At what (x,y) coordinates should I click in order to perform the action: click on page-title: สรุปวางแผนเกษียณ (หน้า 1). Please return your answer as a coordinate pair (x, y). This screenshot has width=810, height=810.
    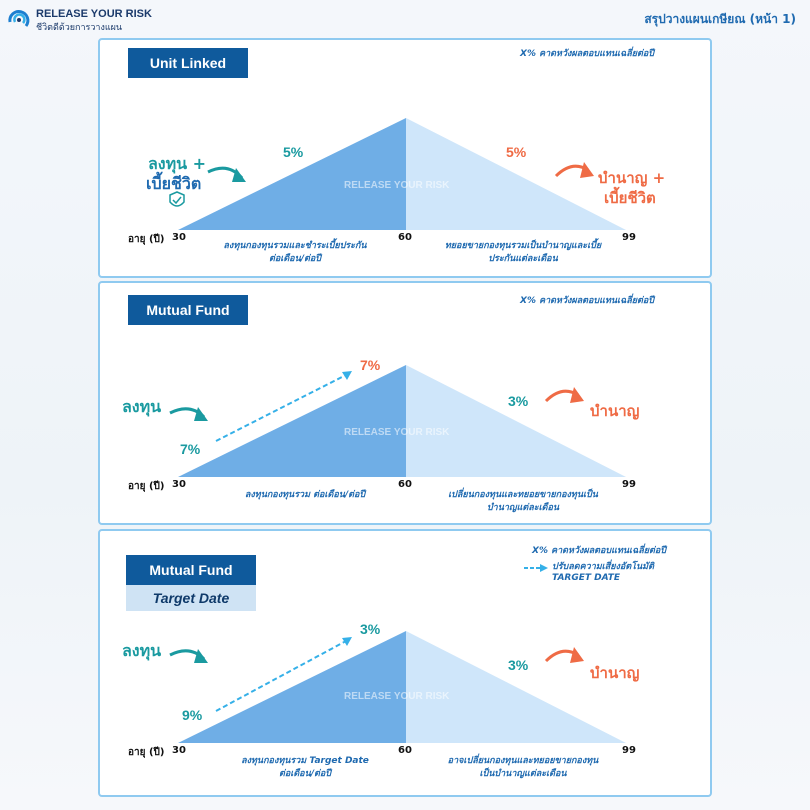
    Looking at the image, I should click on (720, 19).